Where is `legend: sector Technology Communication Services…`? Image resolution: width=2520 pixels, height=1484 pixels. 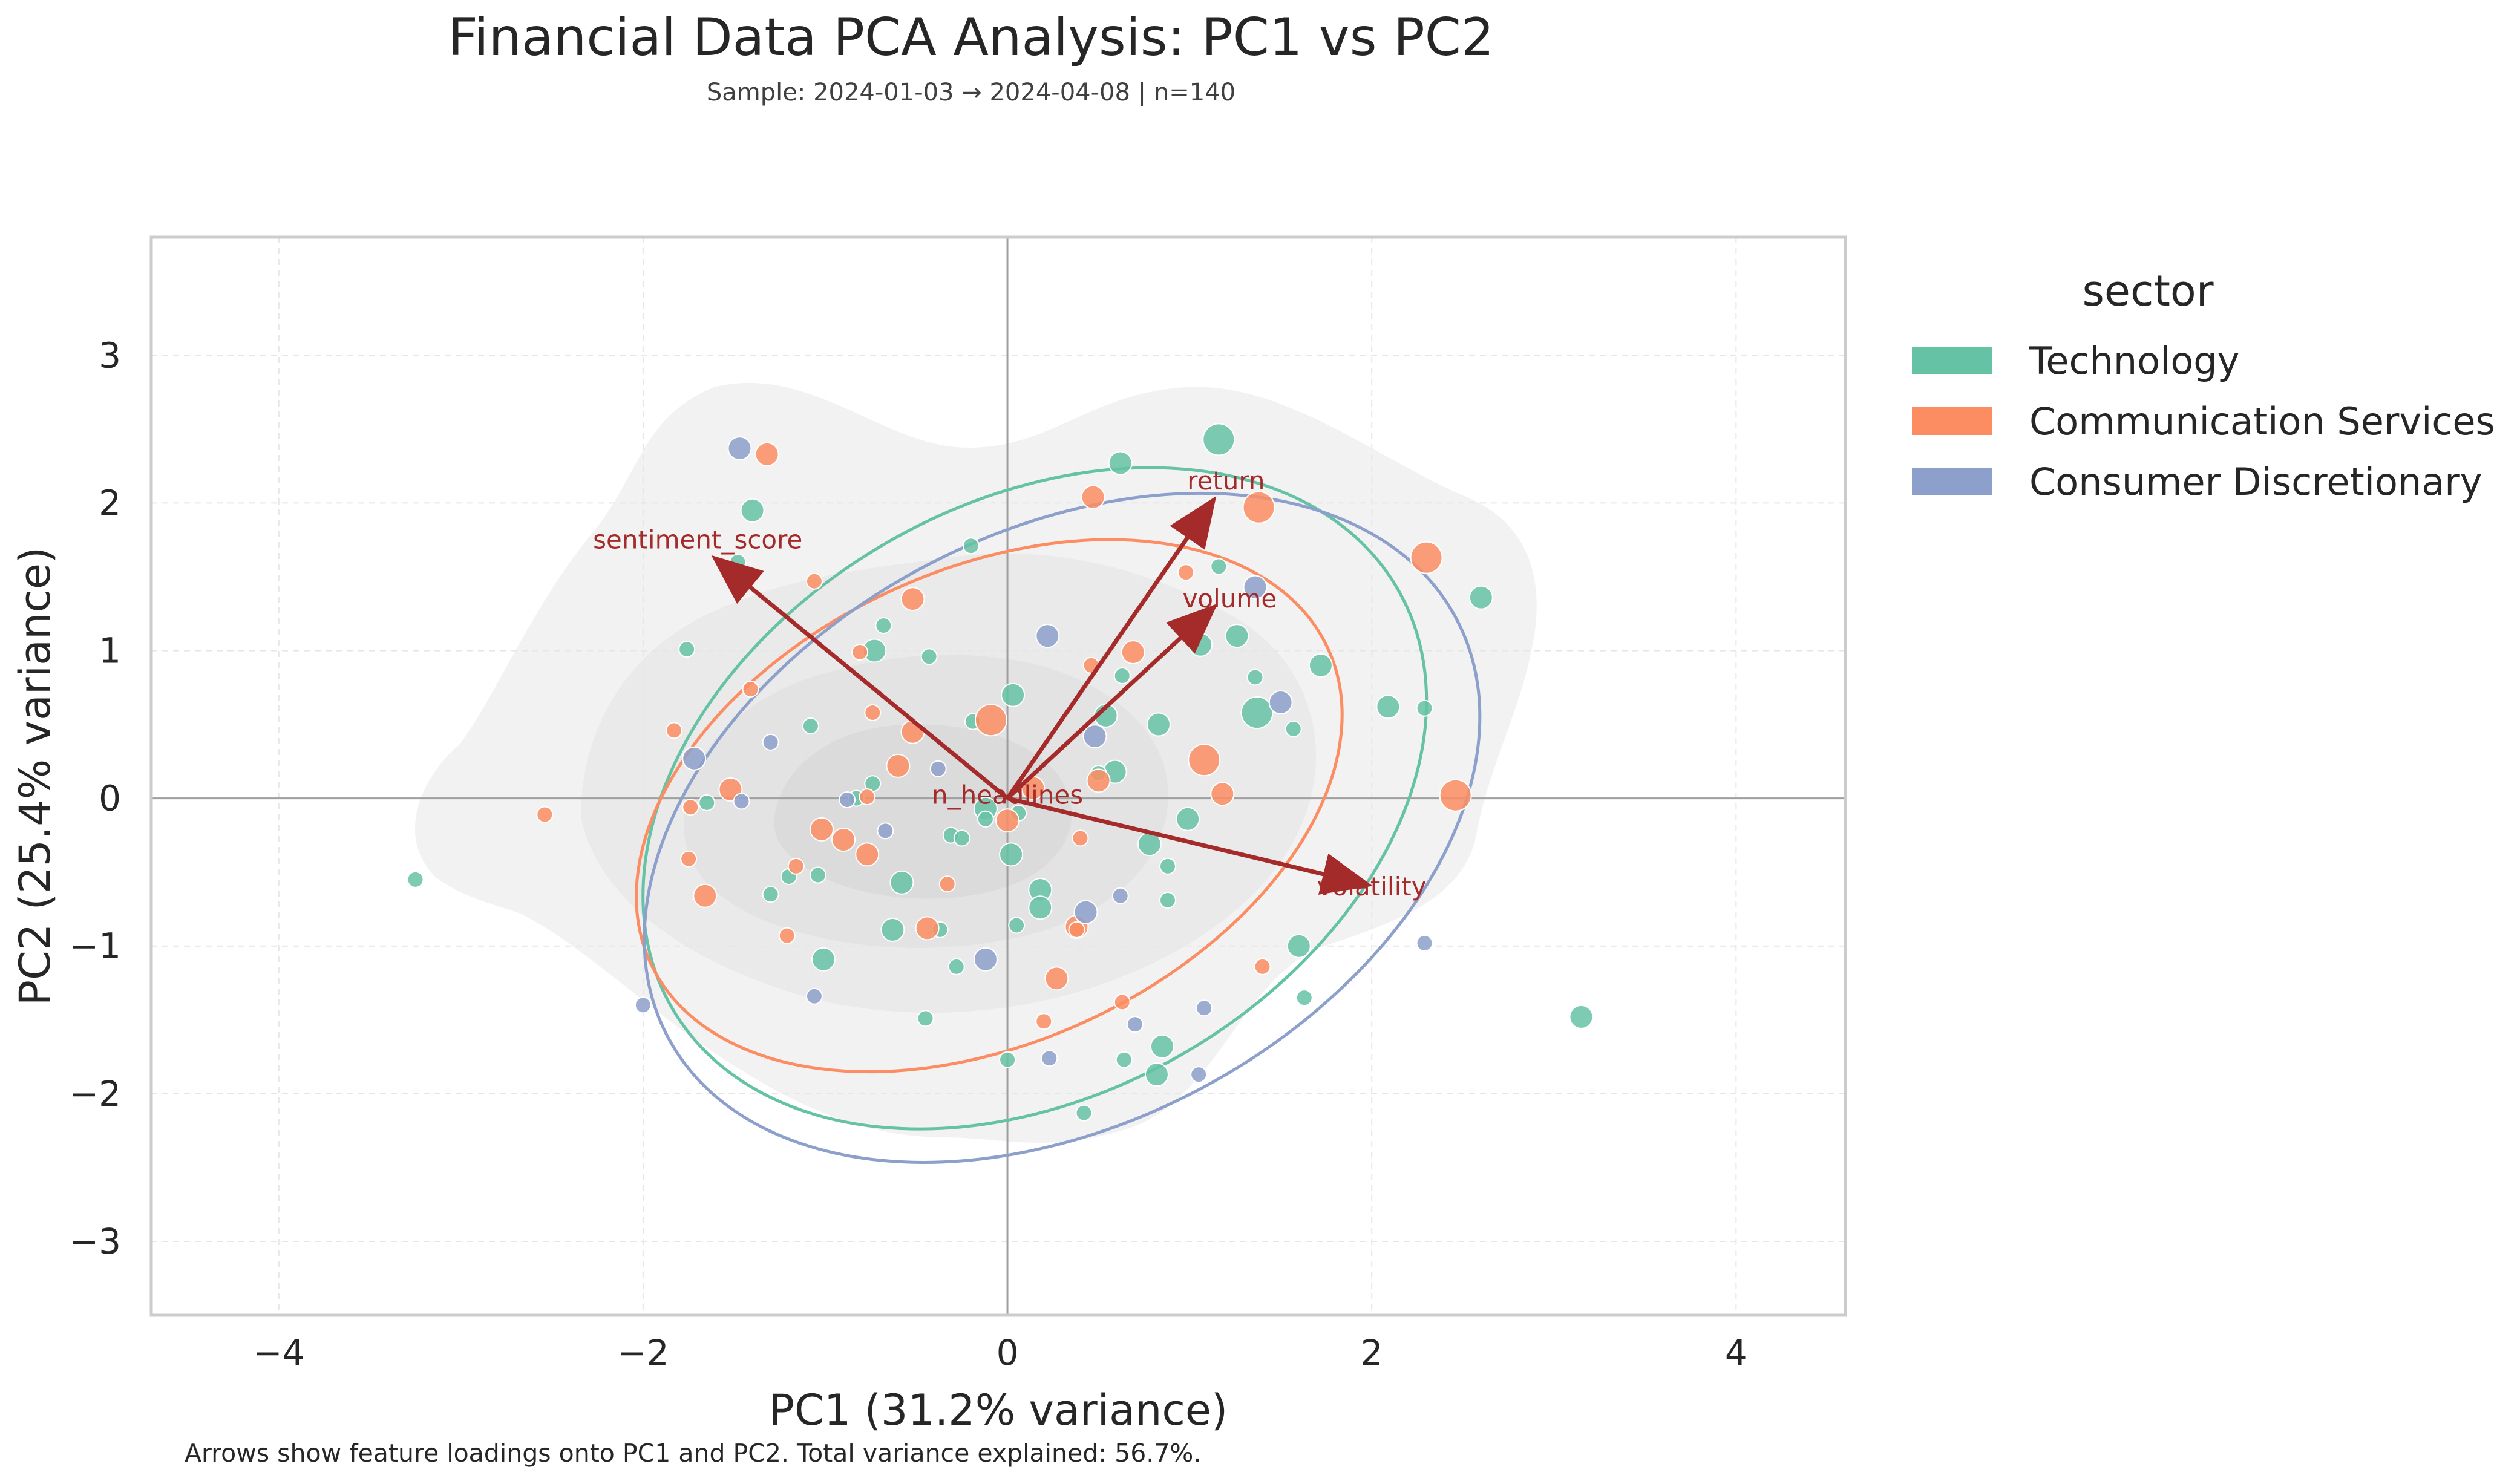
legend: sector Technology Communication Services… is located at coordinates (2214, 389).